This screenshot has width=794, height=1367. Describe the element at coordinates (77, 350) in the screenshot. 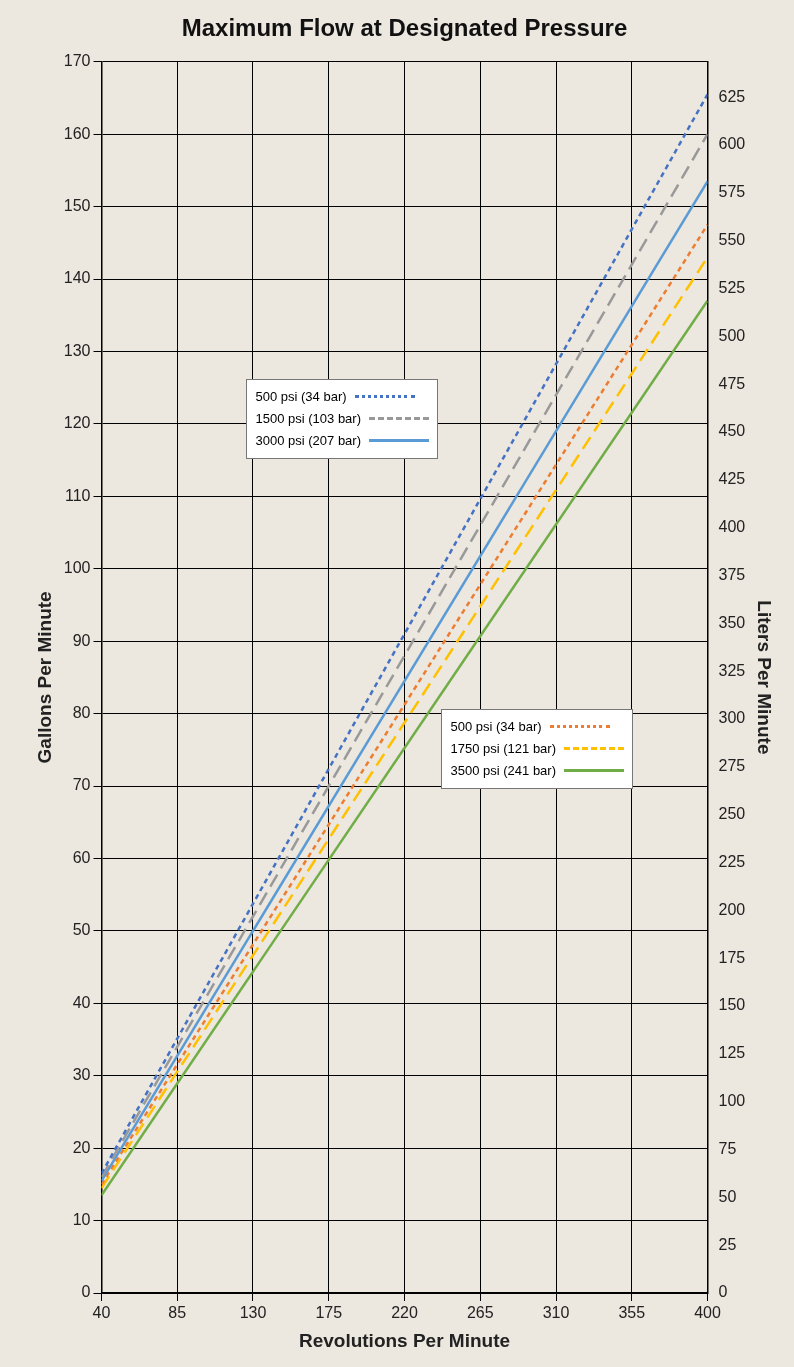

I see `y-tick-label: 130` at that location.